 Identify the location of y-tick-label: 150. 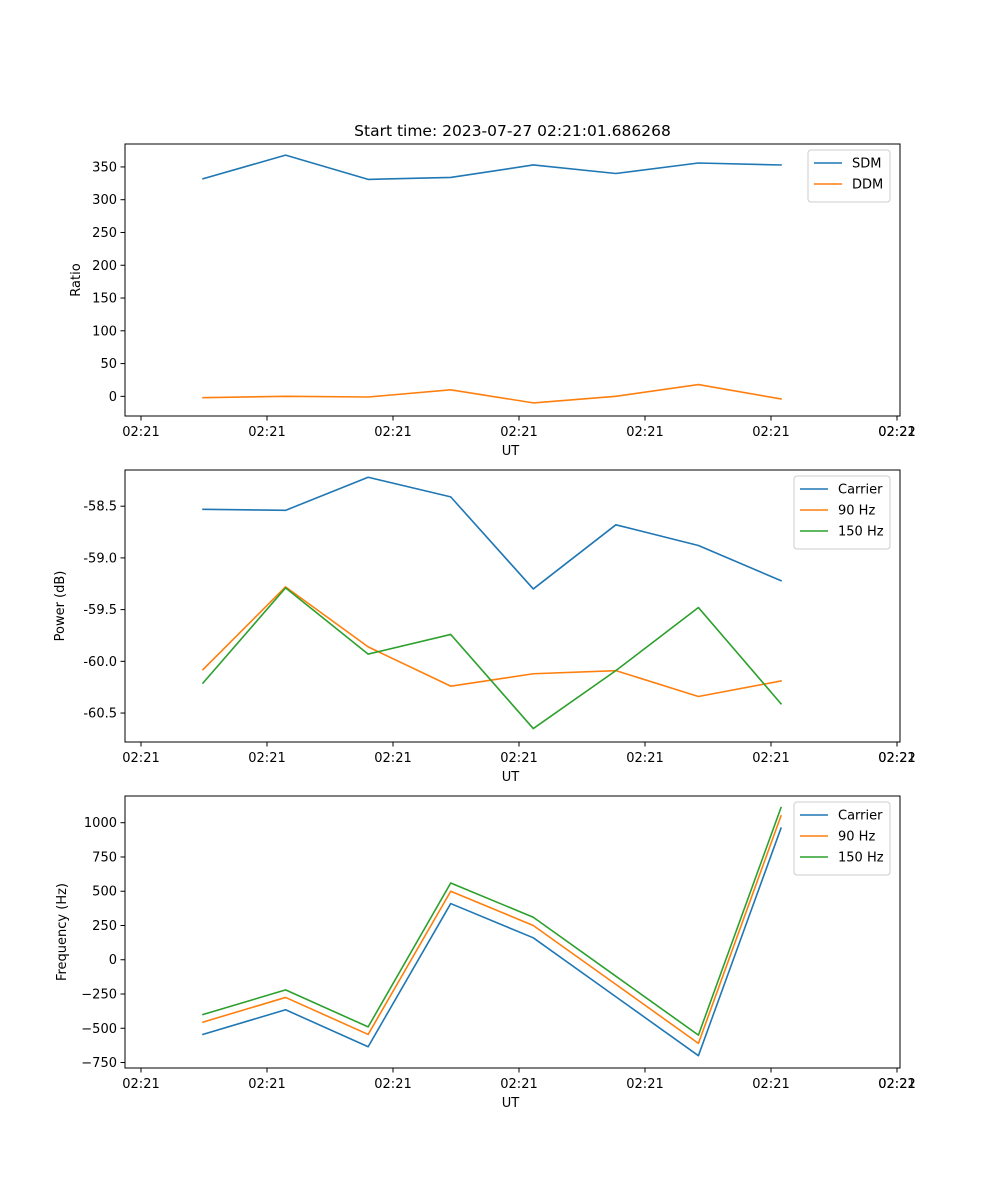
(104, 299).